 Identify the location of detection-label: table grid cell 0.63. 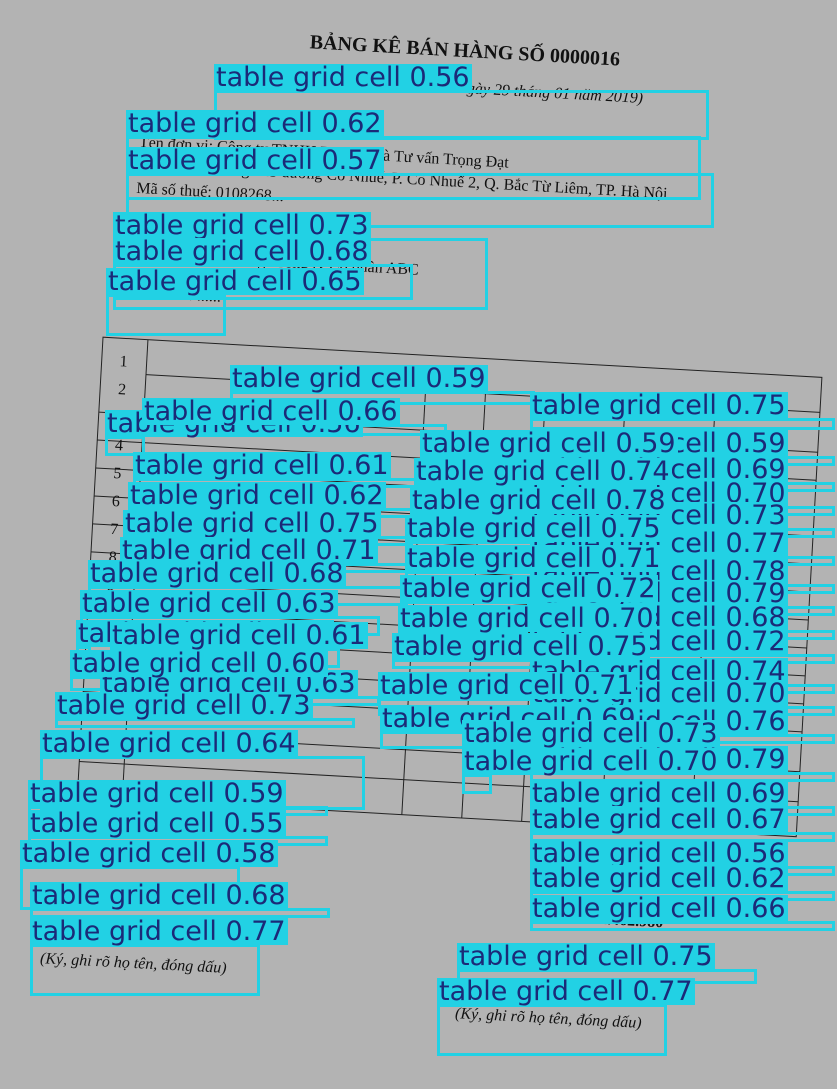
(209, 603).